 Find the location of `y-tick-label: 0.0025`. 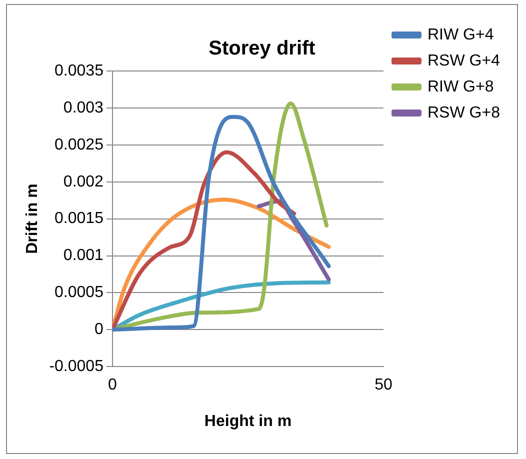

y-tick-label: 0.0025 is located at coordinates (79, 145).